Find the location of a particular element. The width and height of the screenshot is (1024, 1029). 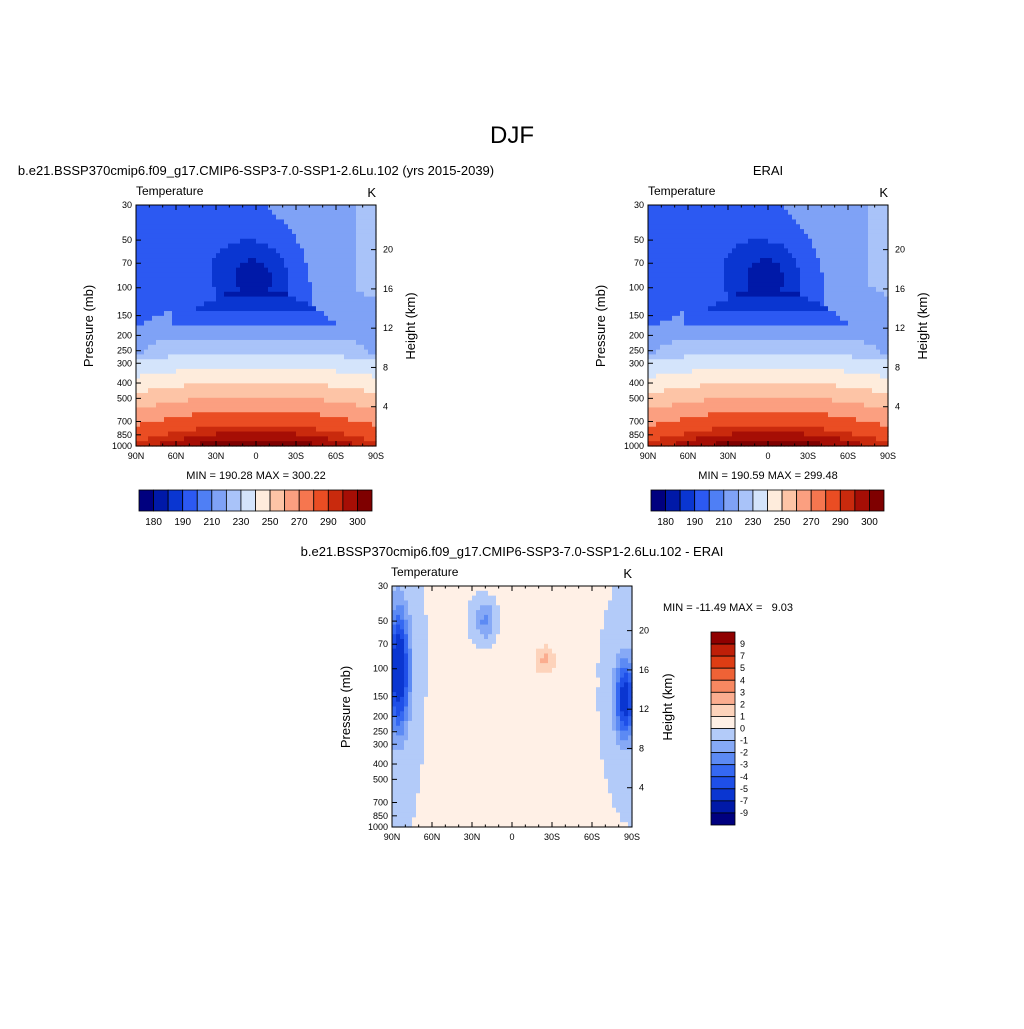

colorbar-label: 180 is located at coordinates (153, 522).